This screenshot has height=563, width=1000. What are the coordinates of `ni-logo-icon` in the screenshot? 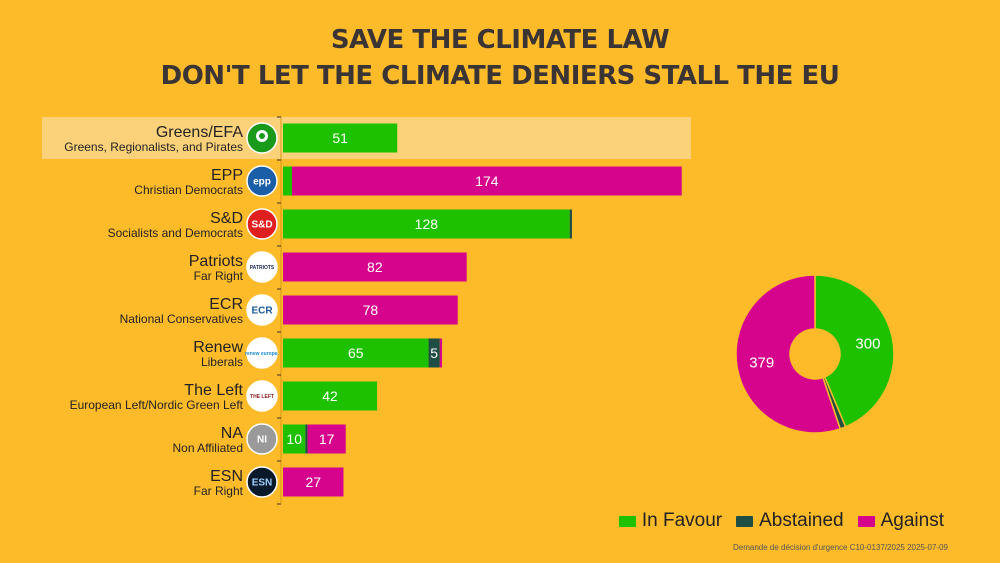 It's located at (262, 439).